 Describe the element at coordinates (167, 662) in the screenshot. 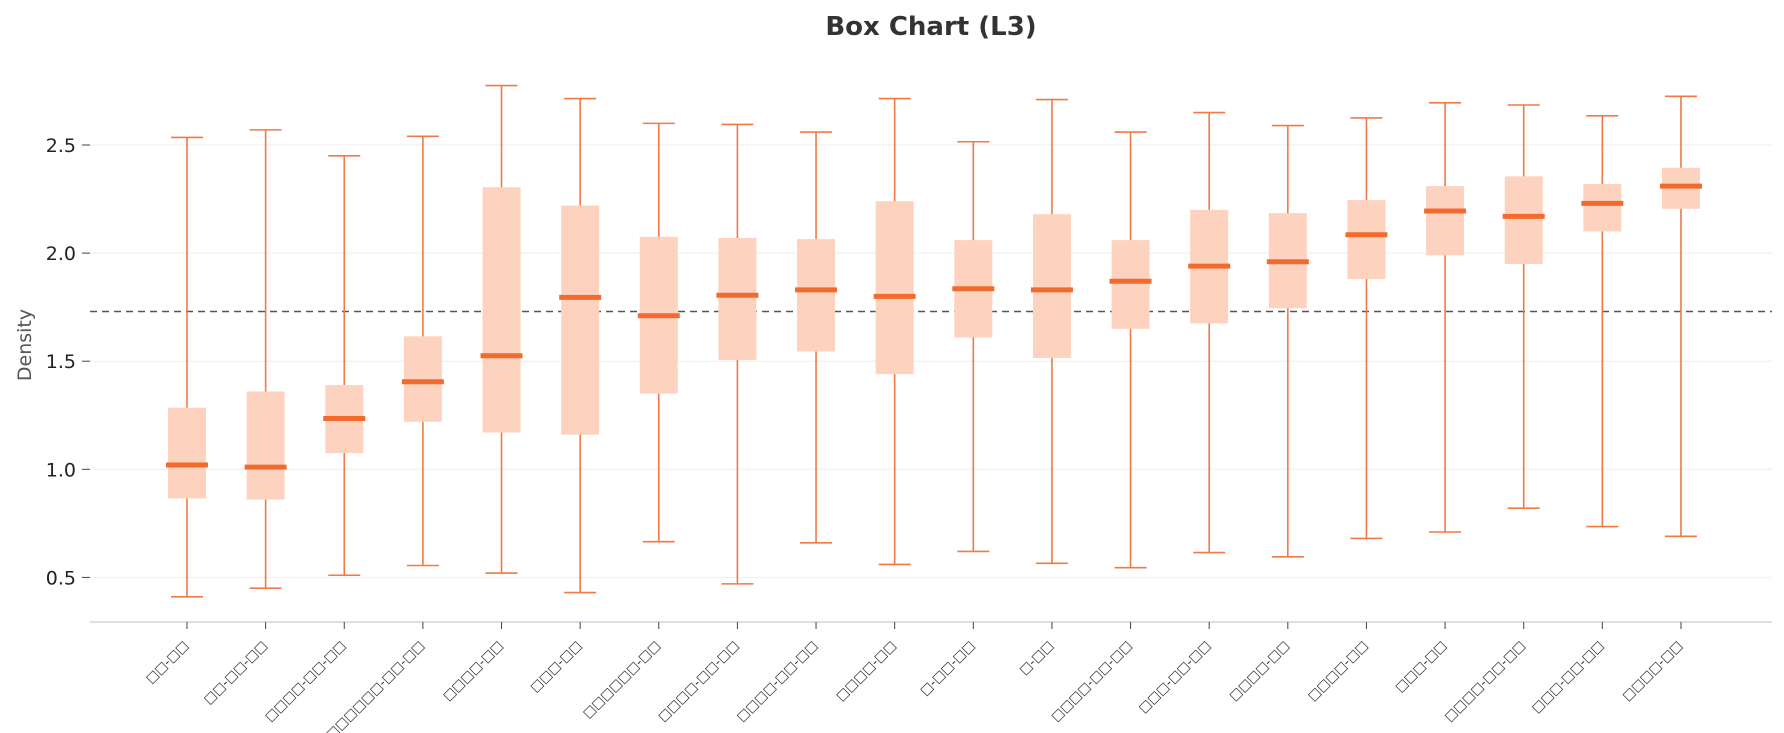

I see `x-tick-label: □□-□□` at that location.